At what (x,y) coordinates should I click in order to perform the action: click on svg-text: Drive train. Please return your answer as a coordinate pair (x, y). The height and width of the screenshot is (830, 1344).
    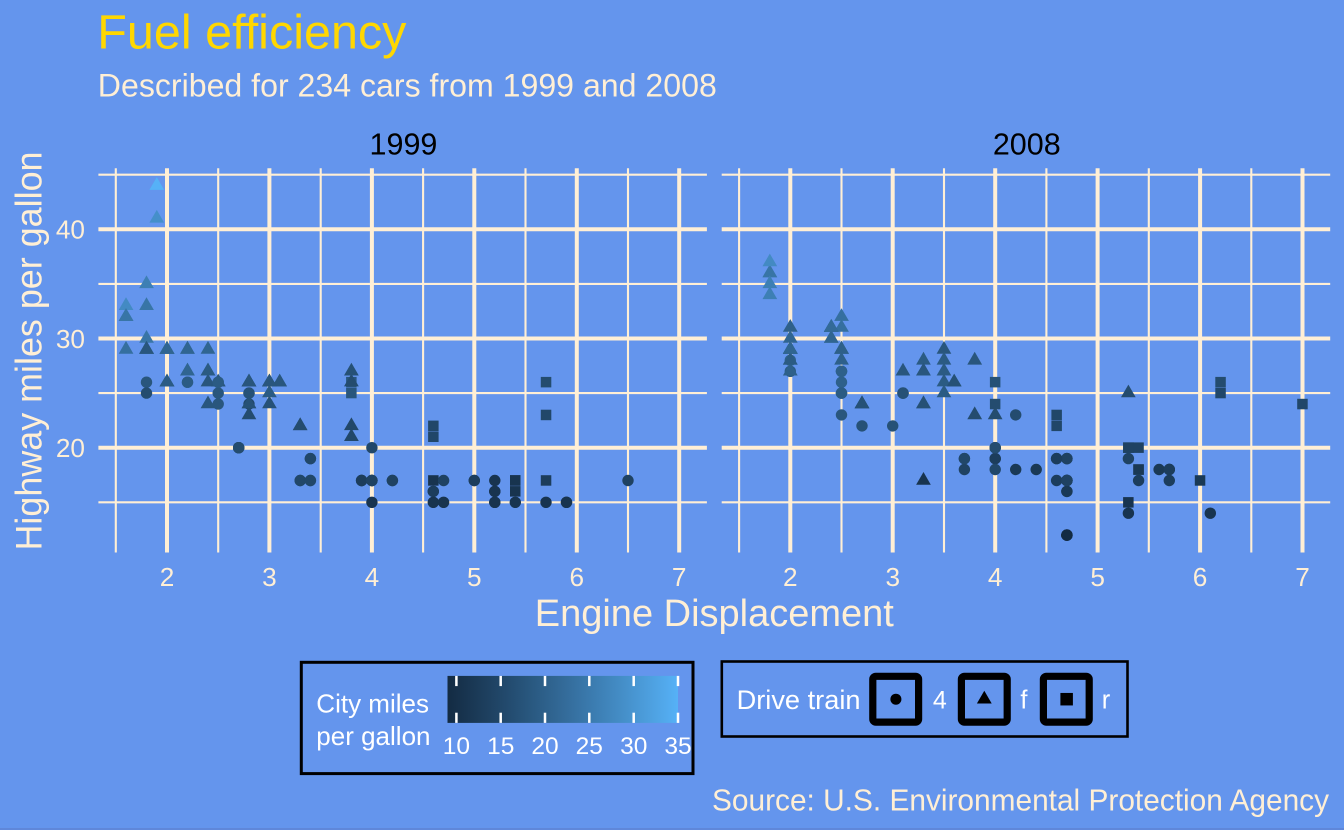
    Looking at the image, I should click on (799, 699).